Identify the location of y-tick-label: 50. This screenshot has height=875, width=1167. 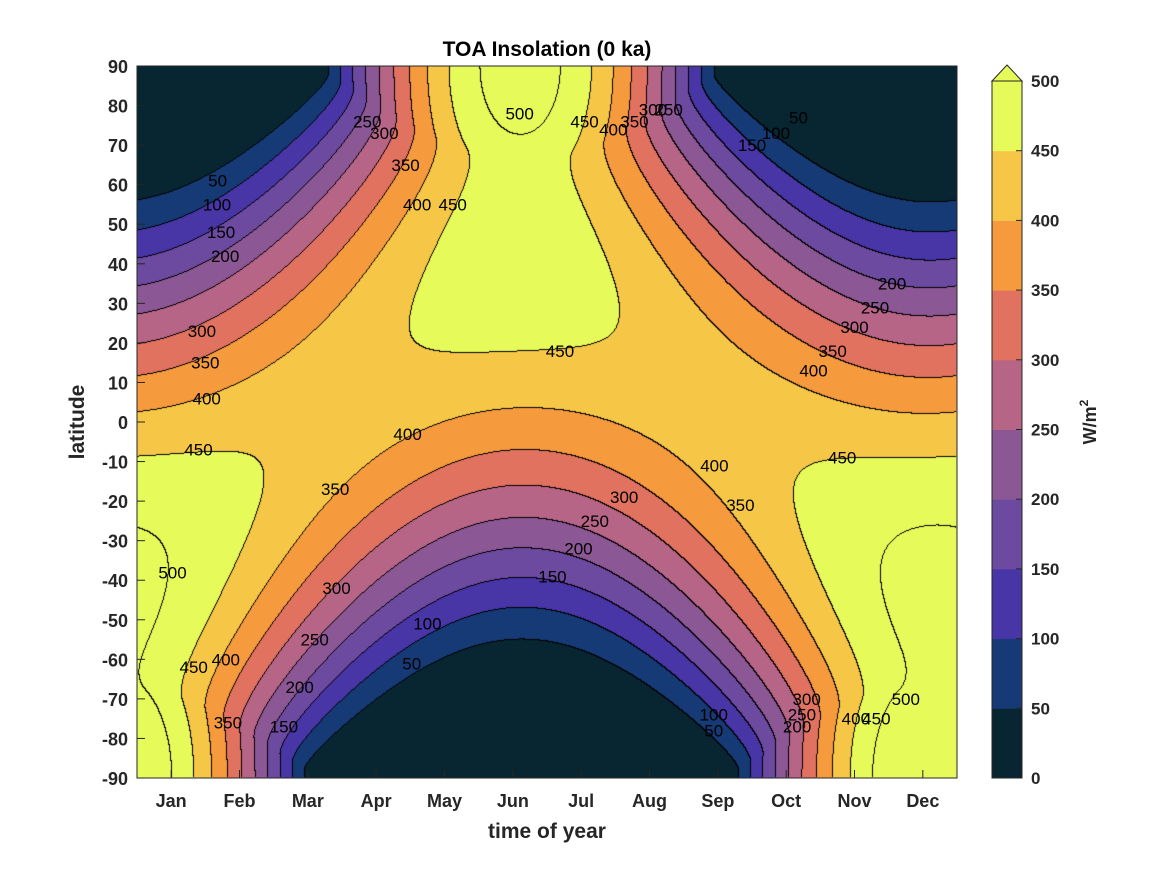
(118, 225).